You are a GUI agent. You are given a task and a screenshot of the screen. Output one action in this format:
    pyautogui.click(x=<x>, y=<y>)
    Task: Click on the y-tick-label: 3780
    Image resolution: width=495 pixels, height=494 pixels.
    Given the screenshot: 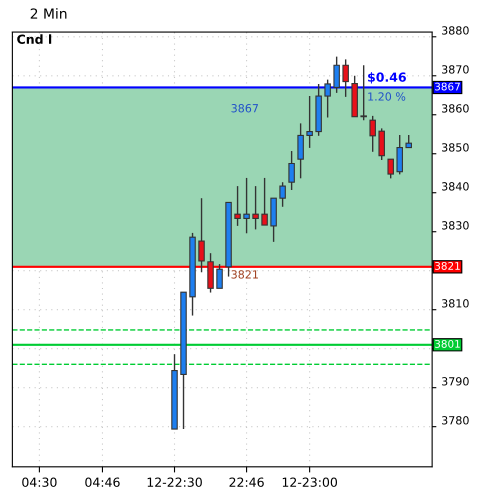 What is the action you would take?
    pyautogui.click(x=455, y=420)
    